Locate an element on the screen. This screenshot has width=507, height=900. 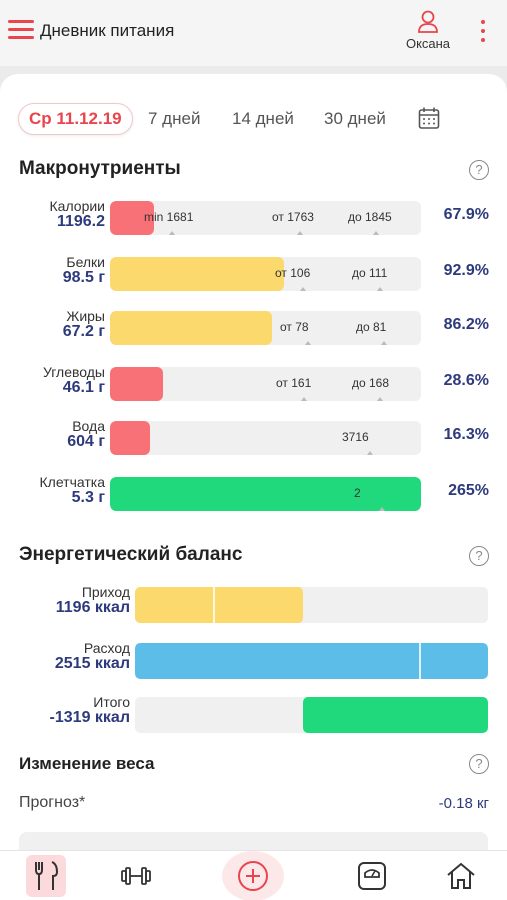
macro-row: Жиры 67.2 г от 78 до 81 86.2% is located at coordinates (253, 328).